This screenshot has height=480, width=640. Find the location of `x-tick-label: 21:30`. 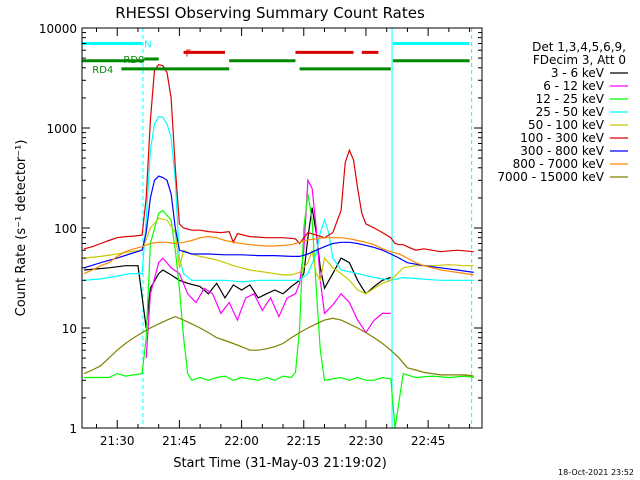

x-tick-label: 21:30 is located at coordinates (117, 441).